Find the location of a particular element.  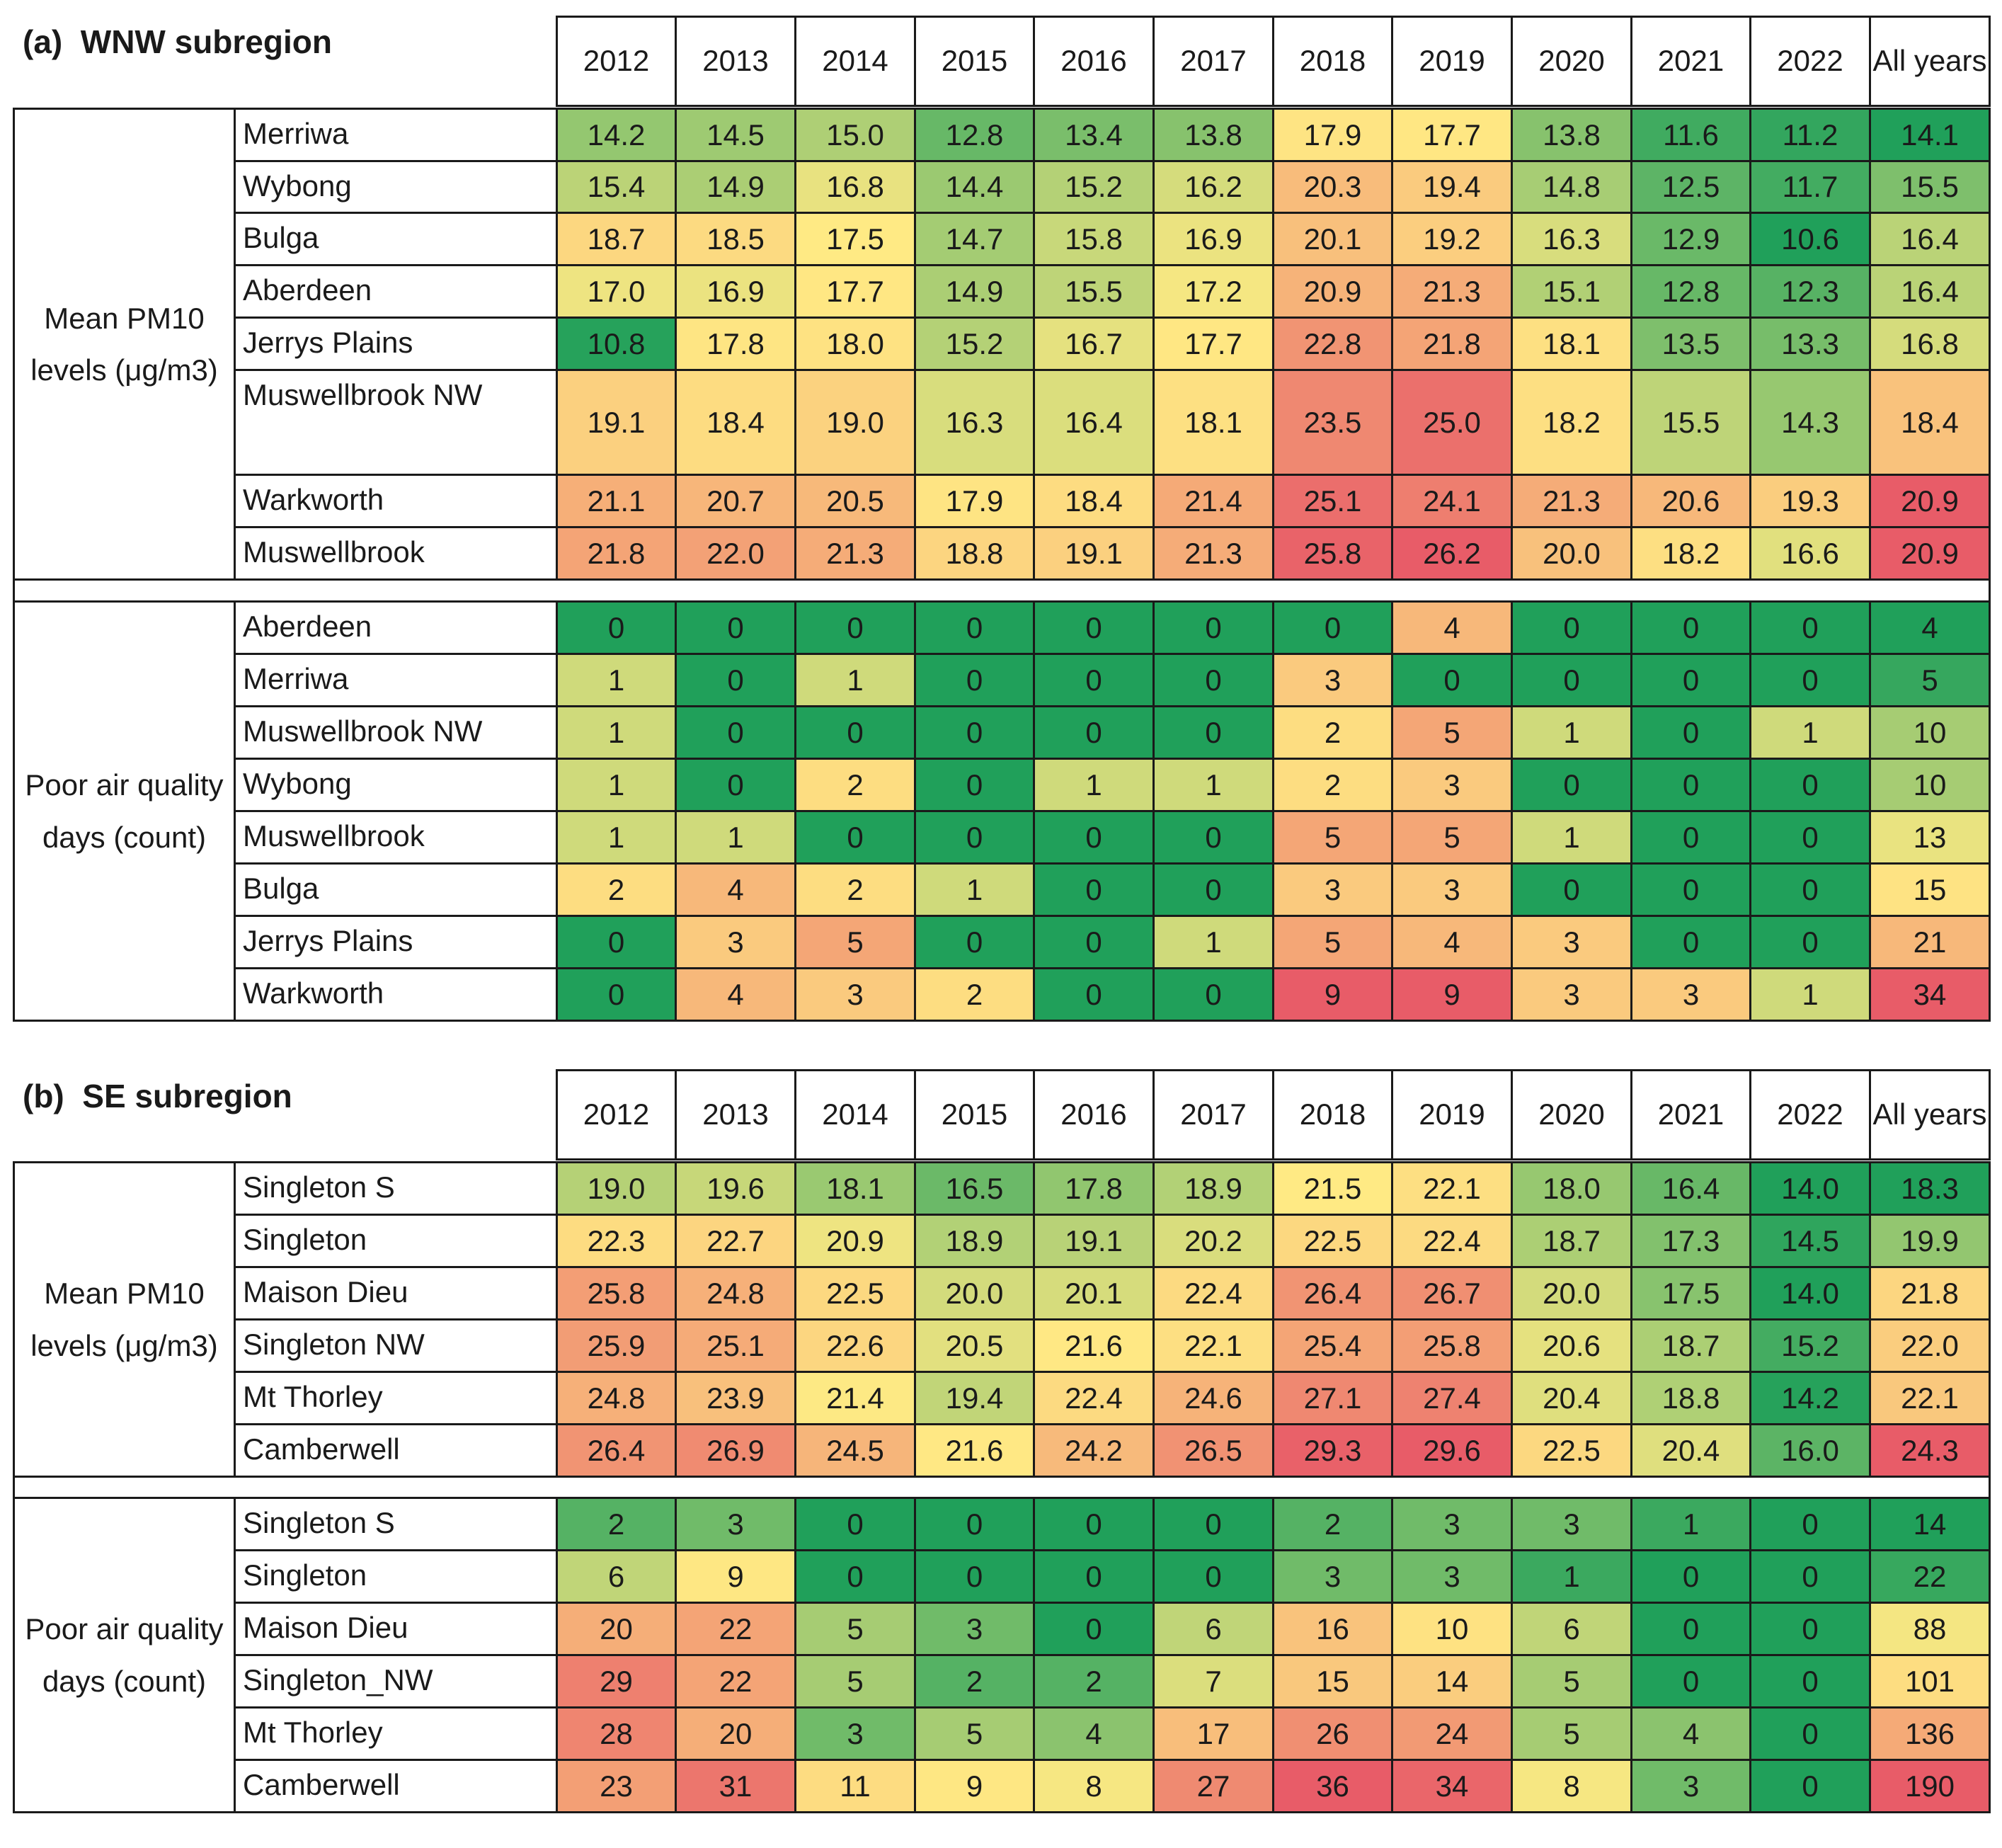

value-cell: 29 is located at coordinates (616, 1682).